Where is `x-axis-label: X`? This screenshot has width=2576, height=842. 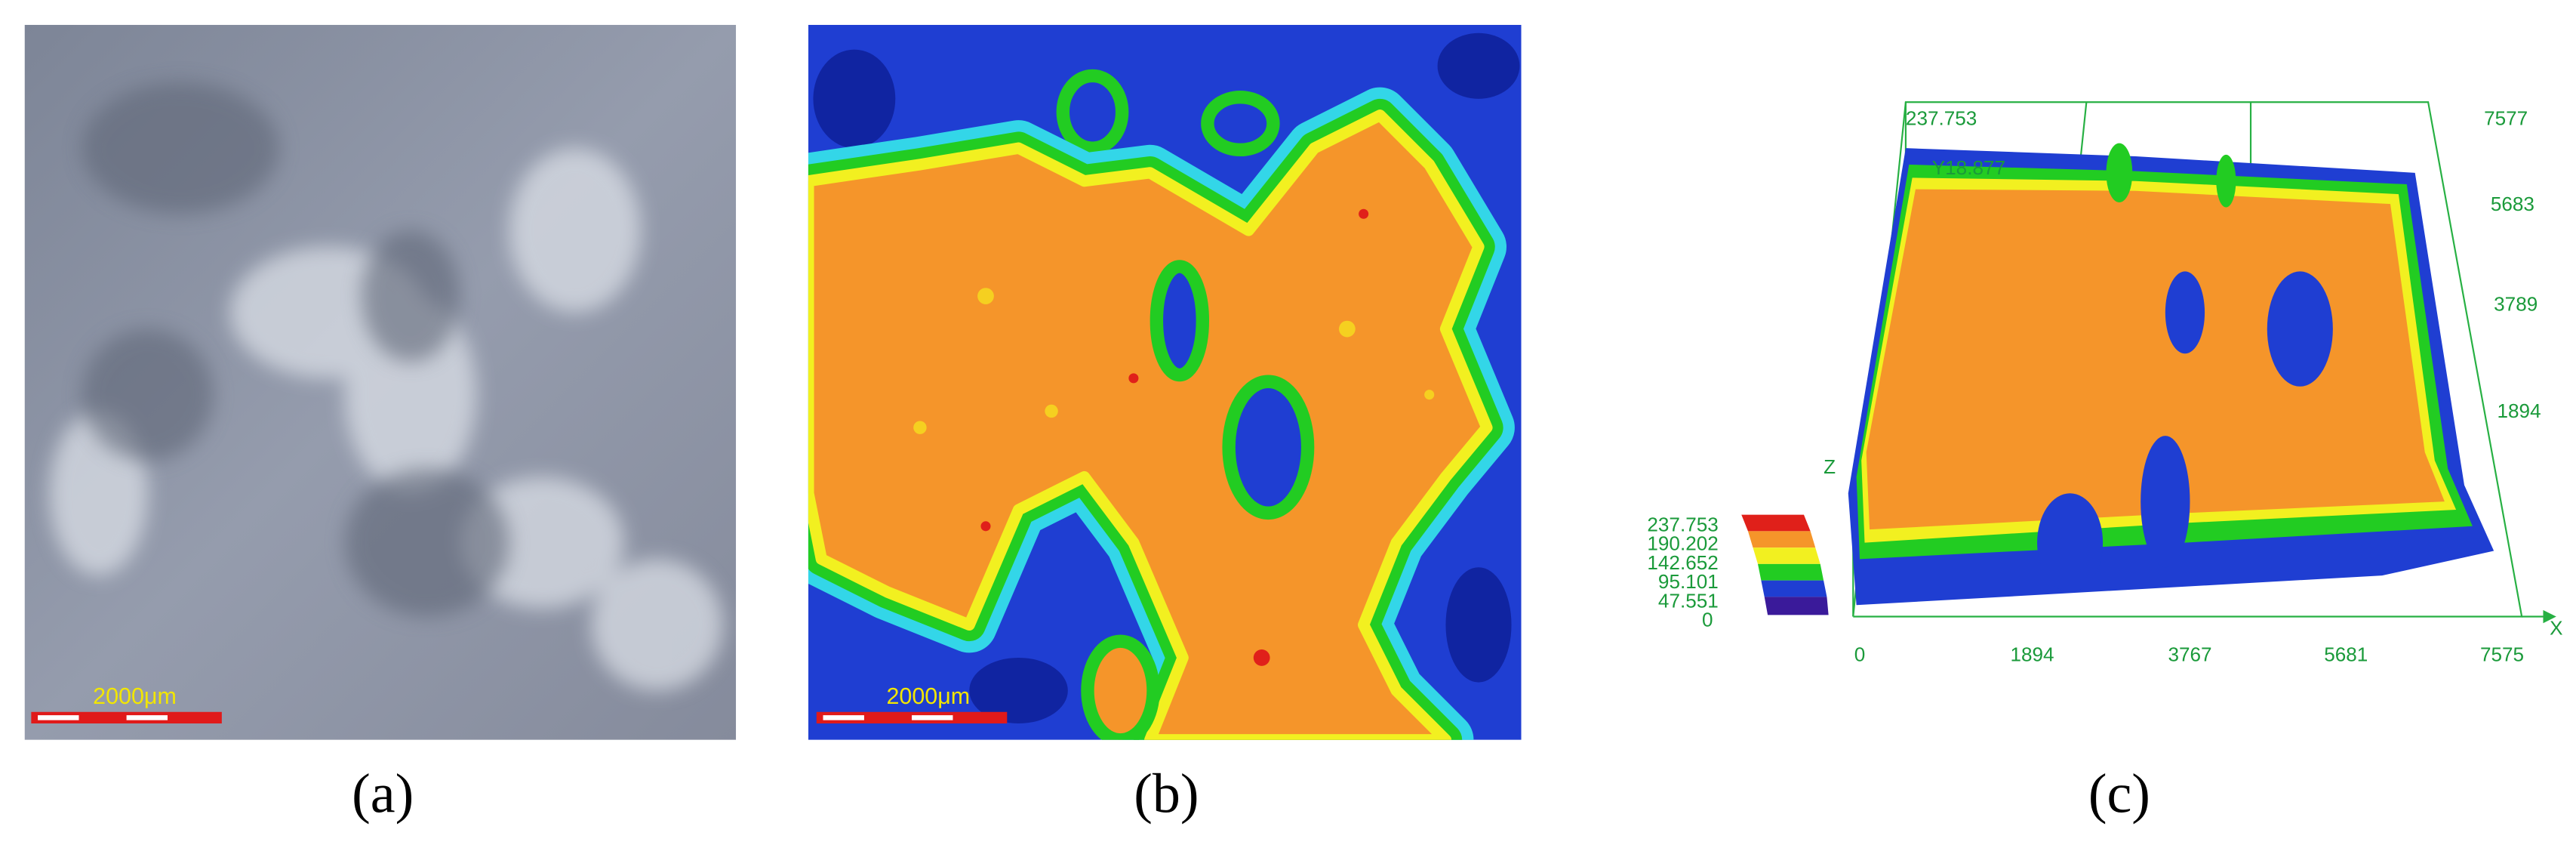 x-axis-label: X is located at coordinates (2556, 628).